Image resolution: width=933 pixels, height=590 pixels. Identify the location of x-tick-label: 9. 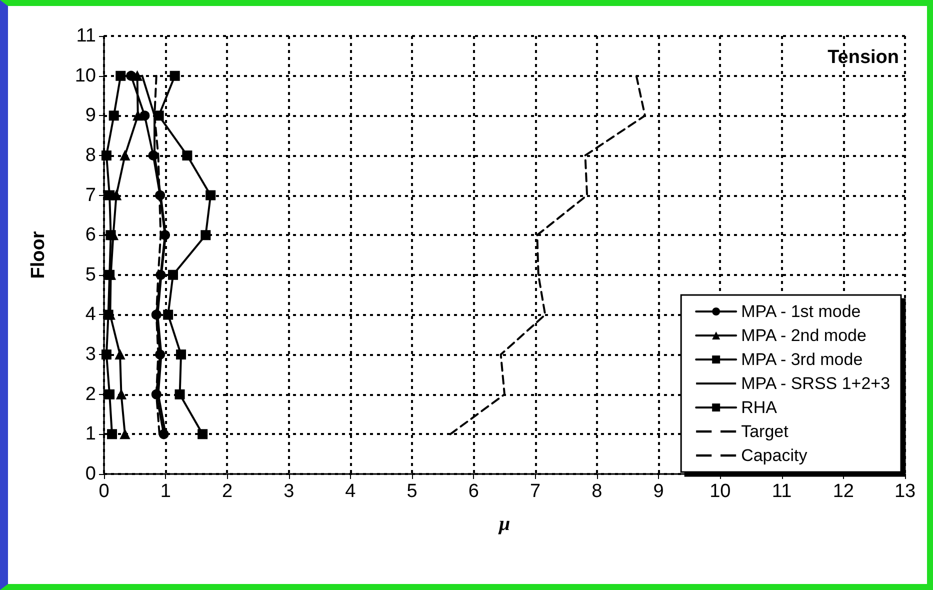
(658, 491).